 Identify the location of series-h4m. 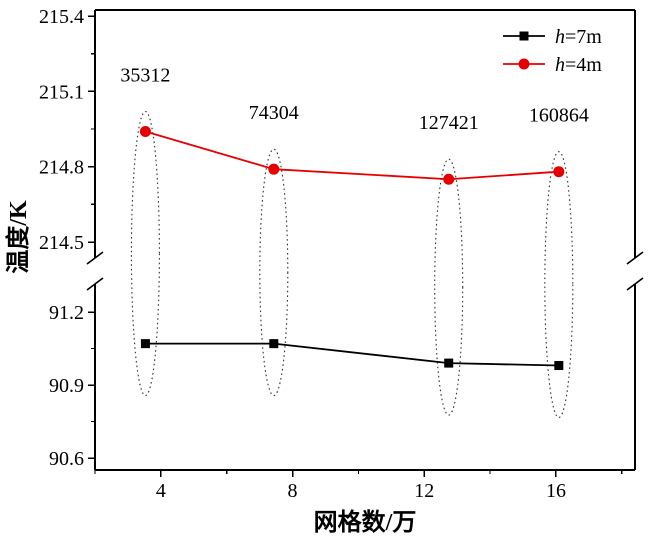
(352, 155).